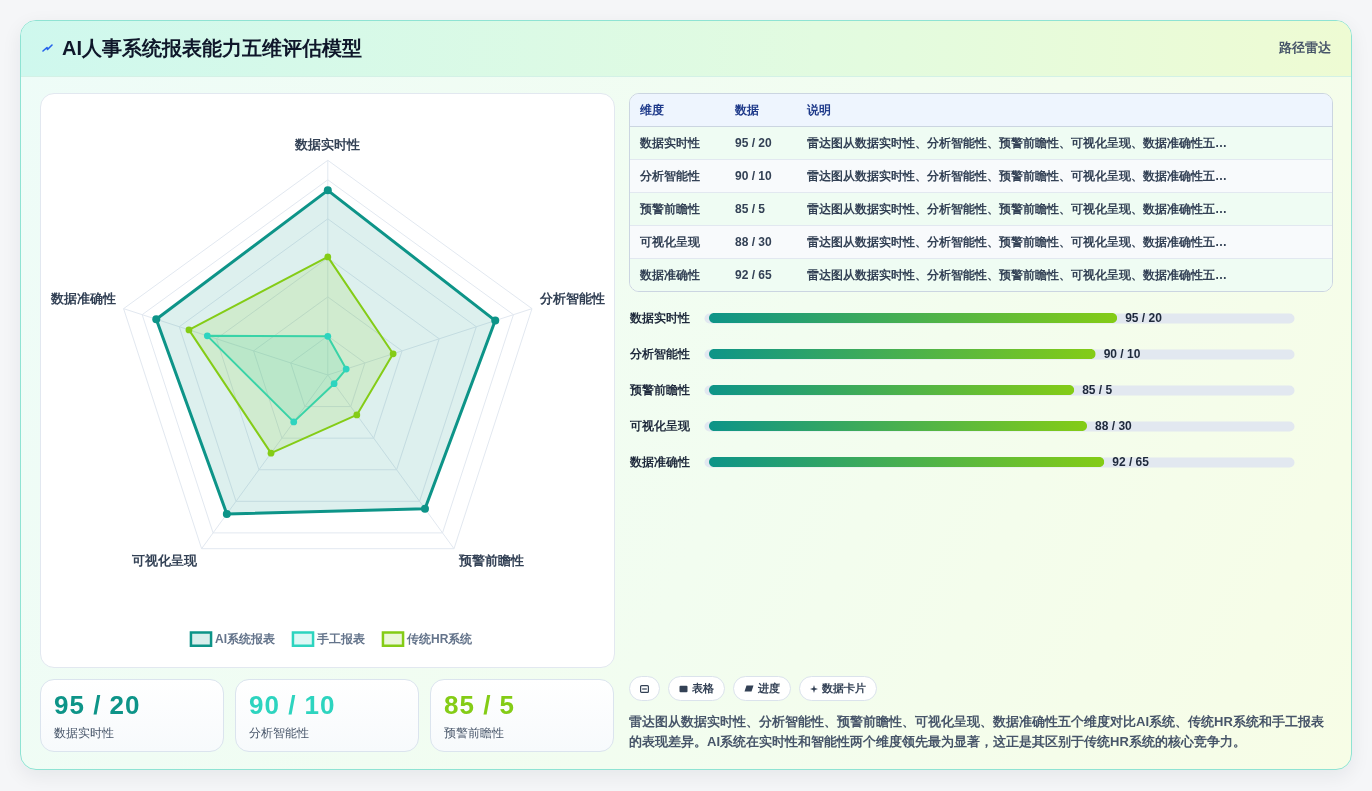  Describe the element at coordinates (474, 733) in the screenshot. I see `category-label: 预警前瞻性` at that location.